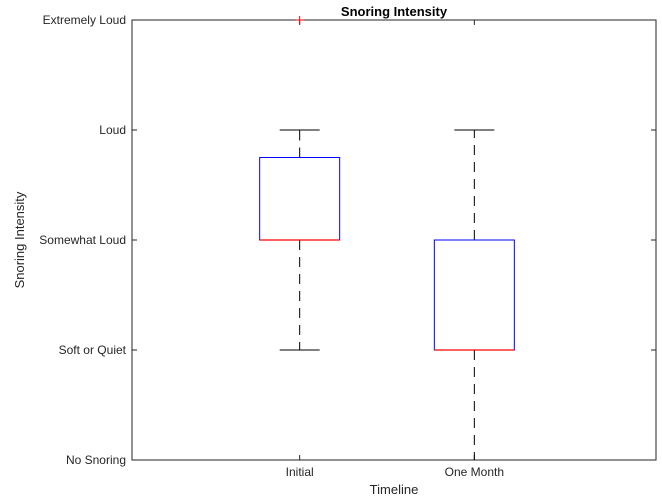  I want to click on y-tick-label: Soft or Quiet, so click(93, 350).